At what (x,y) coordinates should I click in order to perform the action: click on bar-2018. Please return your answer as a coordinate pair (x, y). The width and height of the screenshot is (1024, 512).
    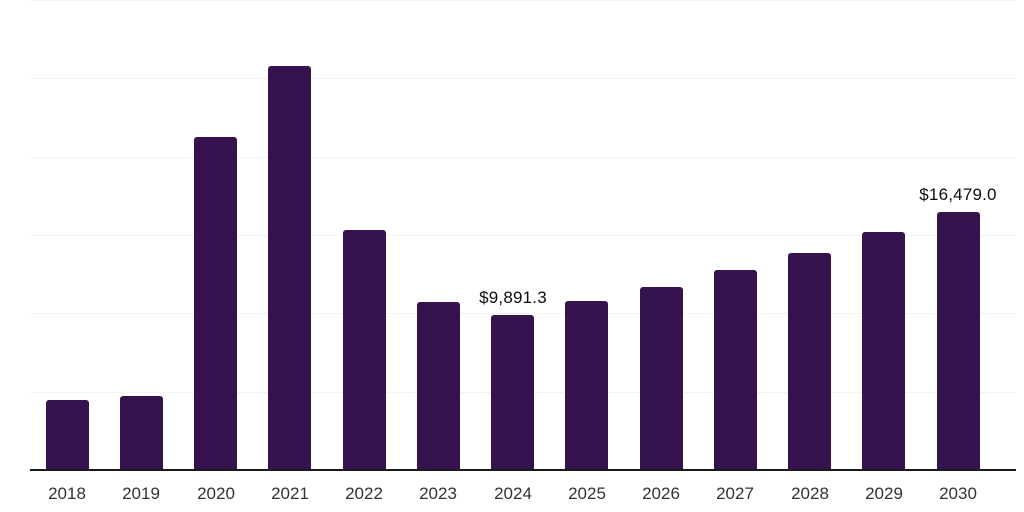
    Looking at the image, I should click on (67, 435).